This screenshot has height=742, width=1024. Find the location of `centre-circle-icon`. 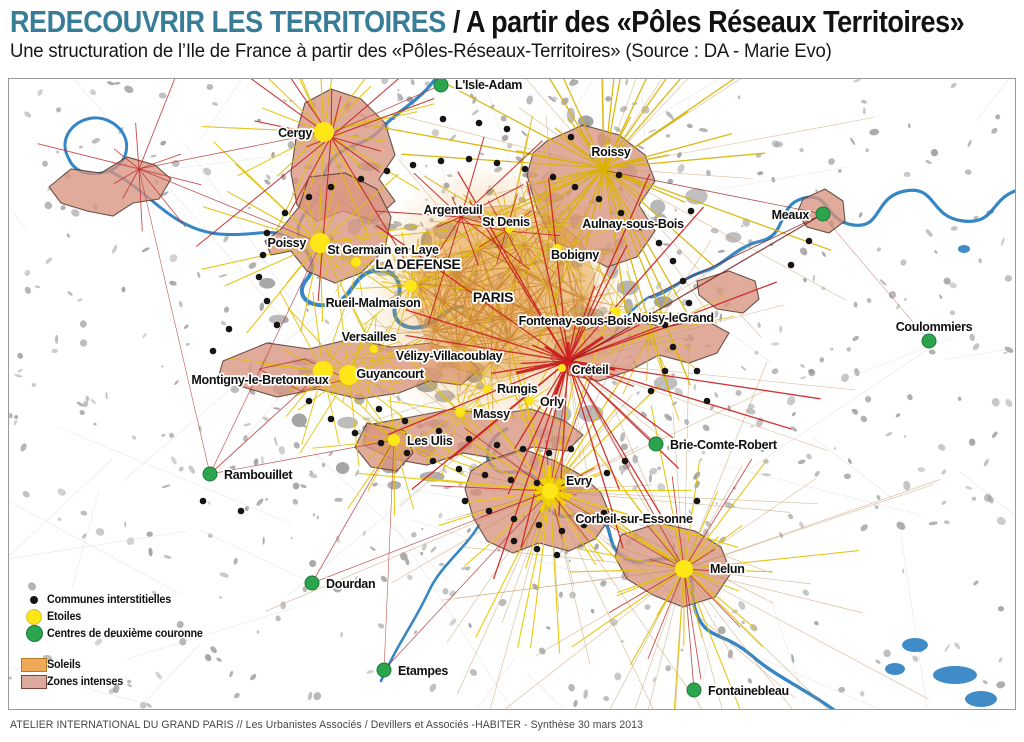

centre-circle-icon is located at coordinates (34, 633).